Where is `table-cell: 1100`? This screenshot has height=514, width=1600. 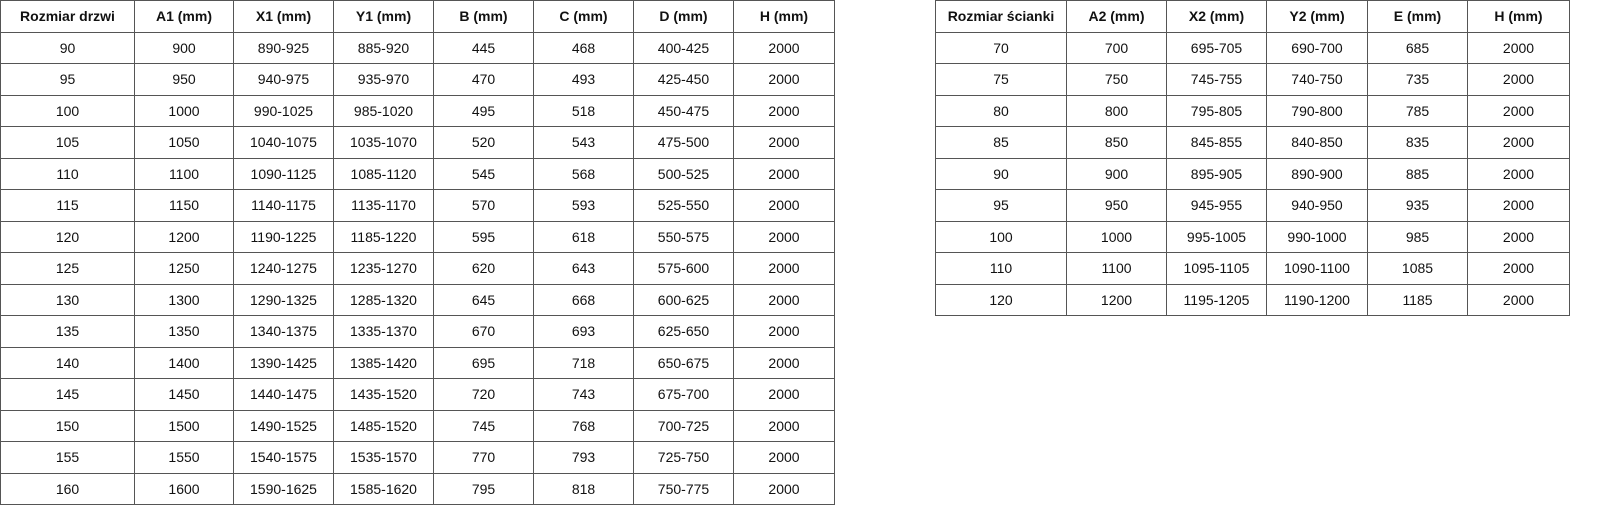 table-cell: 1100 is located at coordinates (1116, 268).